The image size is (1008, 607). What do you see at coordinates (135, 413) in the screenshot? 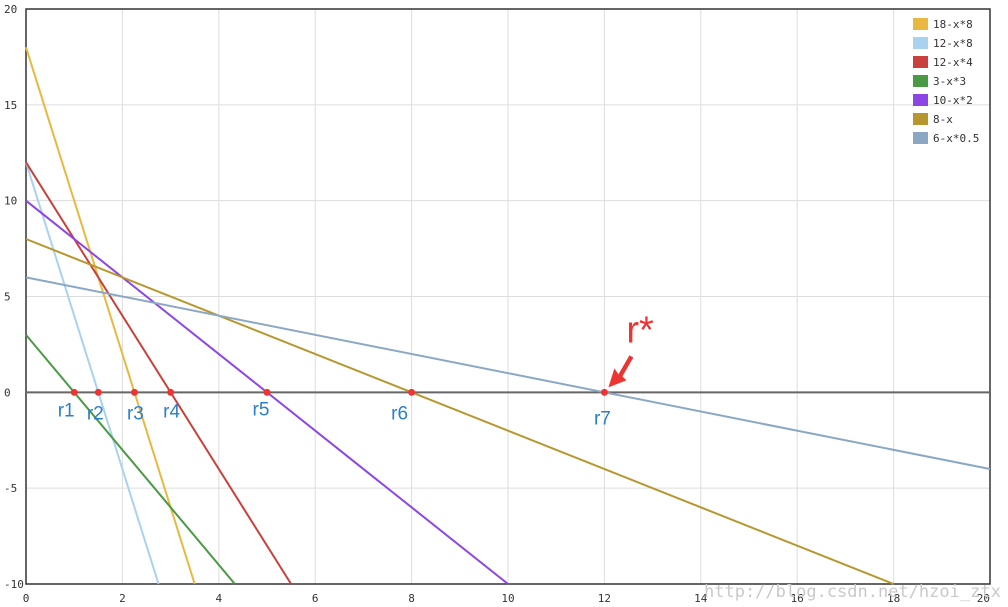
I see `root-label: r3` at bounding box center [135, 413].